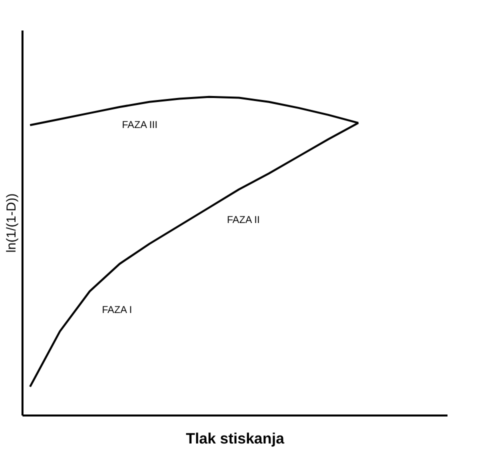 The height and width of the screenshot is (466, 480). Describe the element at coordinates (117, 310) in the screenshot. I see `annotation: FAZA I` at that location.